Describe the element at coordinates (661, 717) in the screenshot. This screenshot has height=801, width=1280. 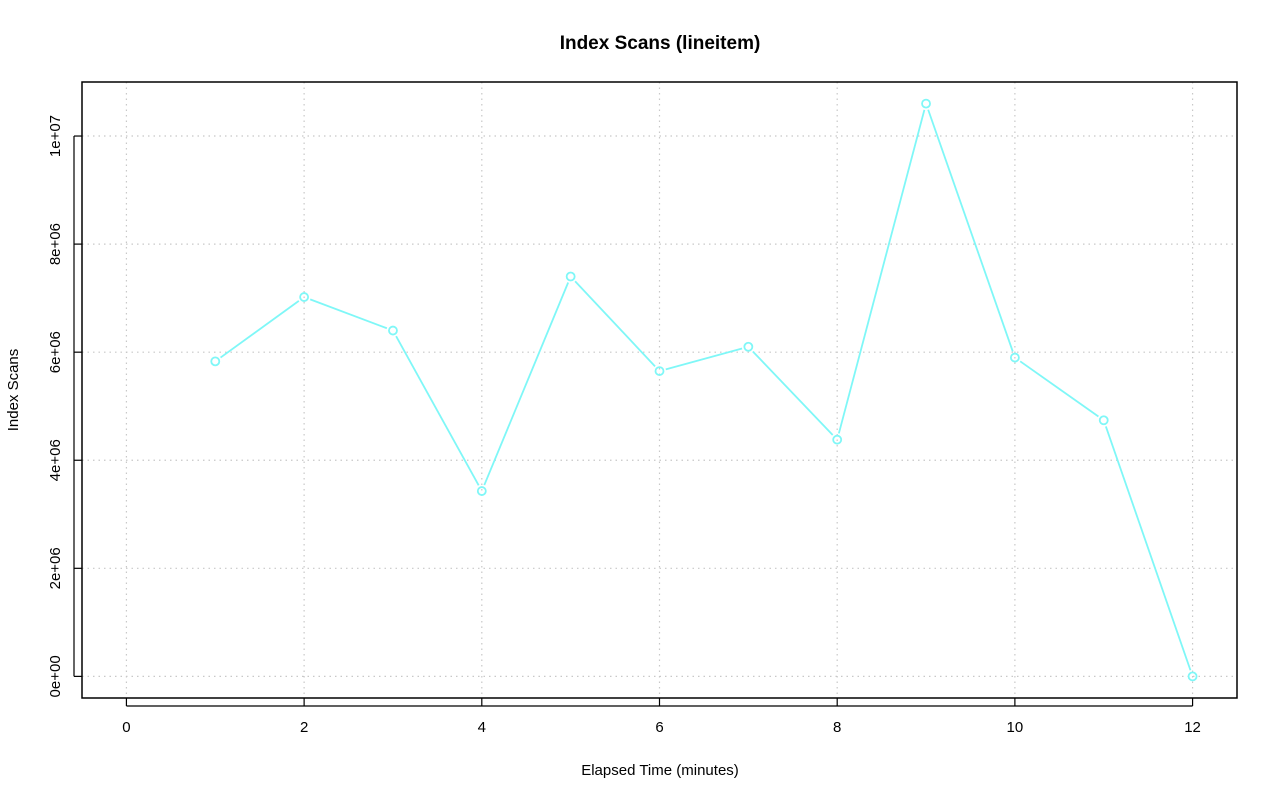
I see `x-axis: 0 2 4 6 8 10 12` at that location.